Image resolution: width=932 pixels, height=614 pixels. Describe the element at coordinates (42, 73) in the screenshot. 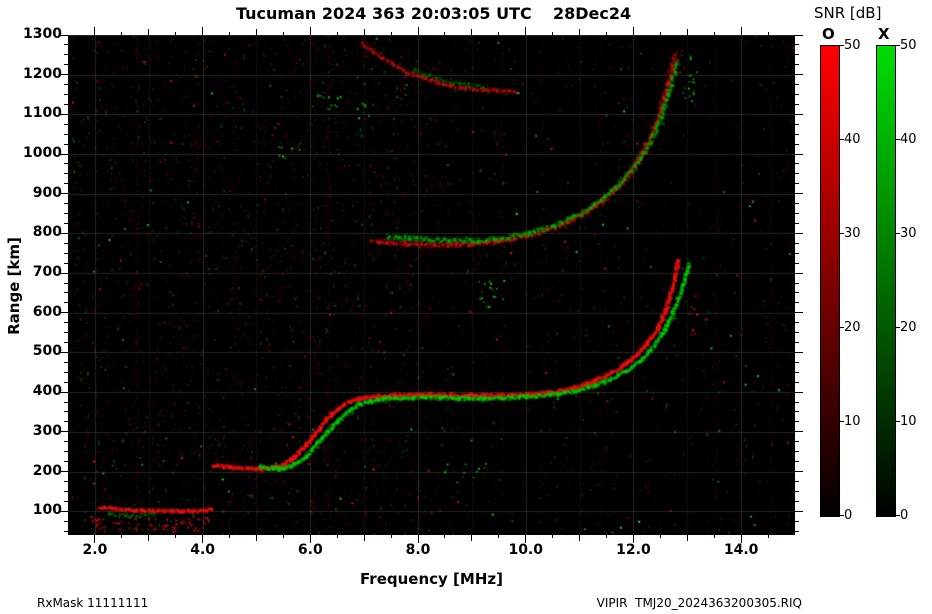

I see `y-tick-label: 1200` at that location.